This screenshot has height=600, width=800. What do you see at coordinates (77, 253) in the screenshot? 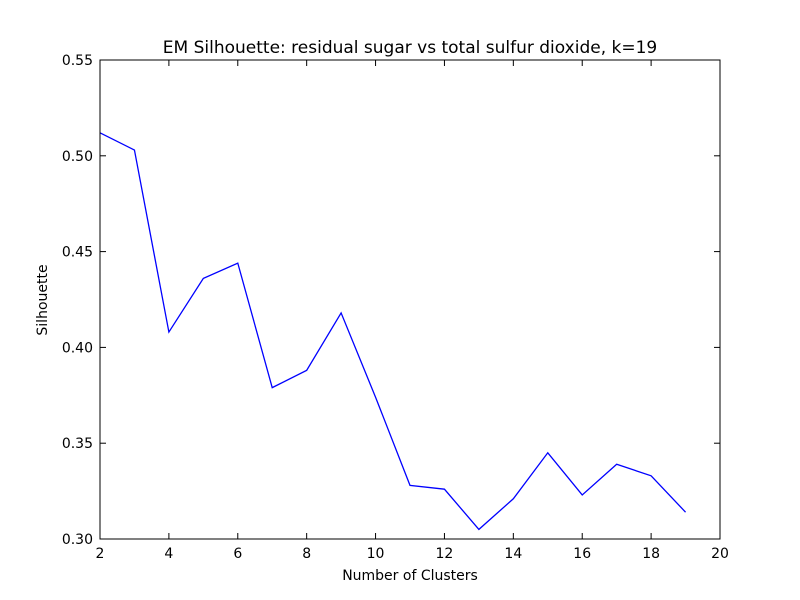
I see `y-tick-label: 0.45` at bounding box center [77, 253].